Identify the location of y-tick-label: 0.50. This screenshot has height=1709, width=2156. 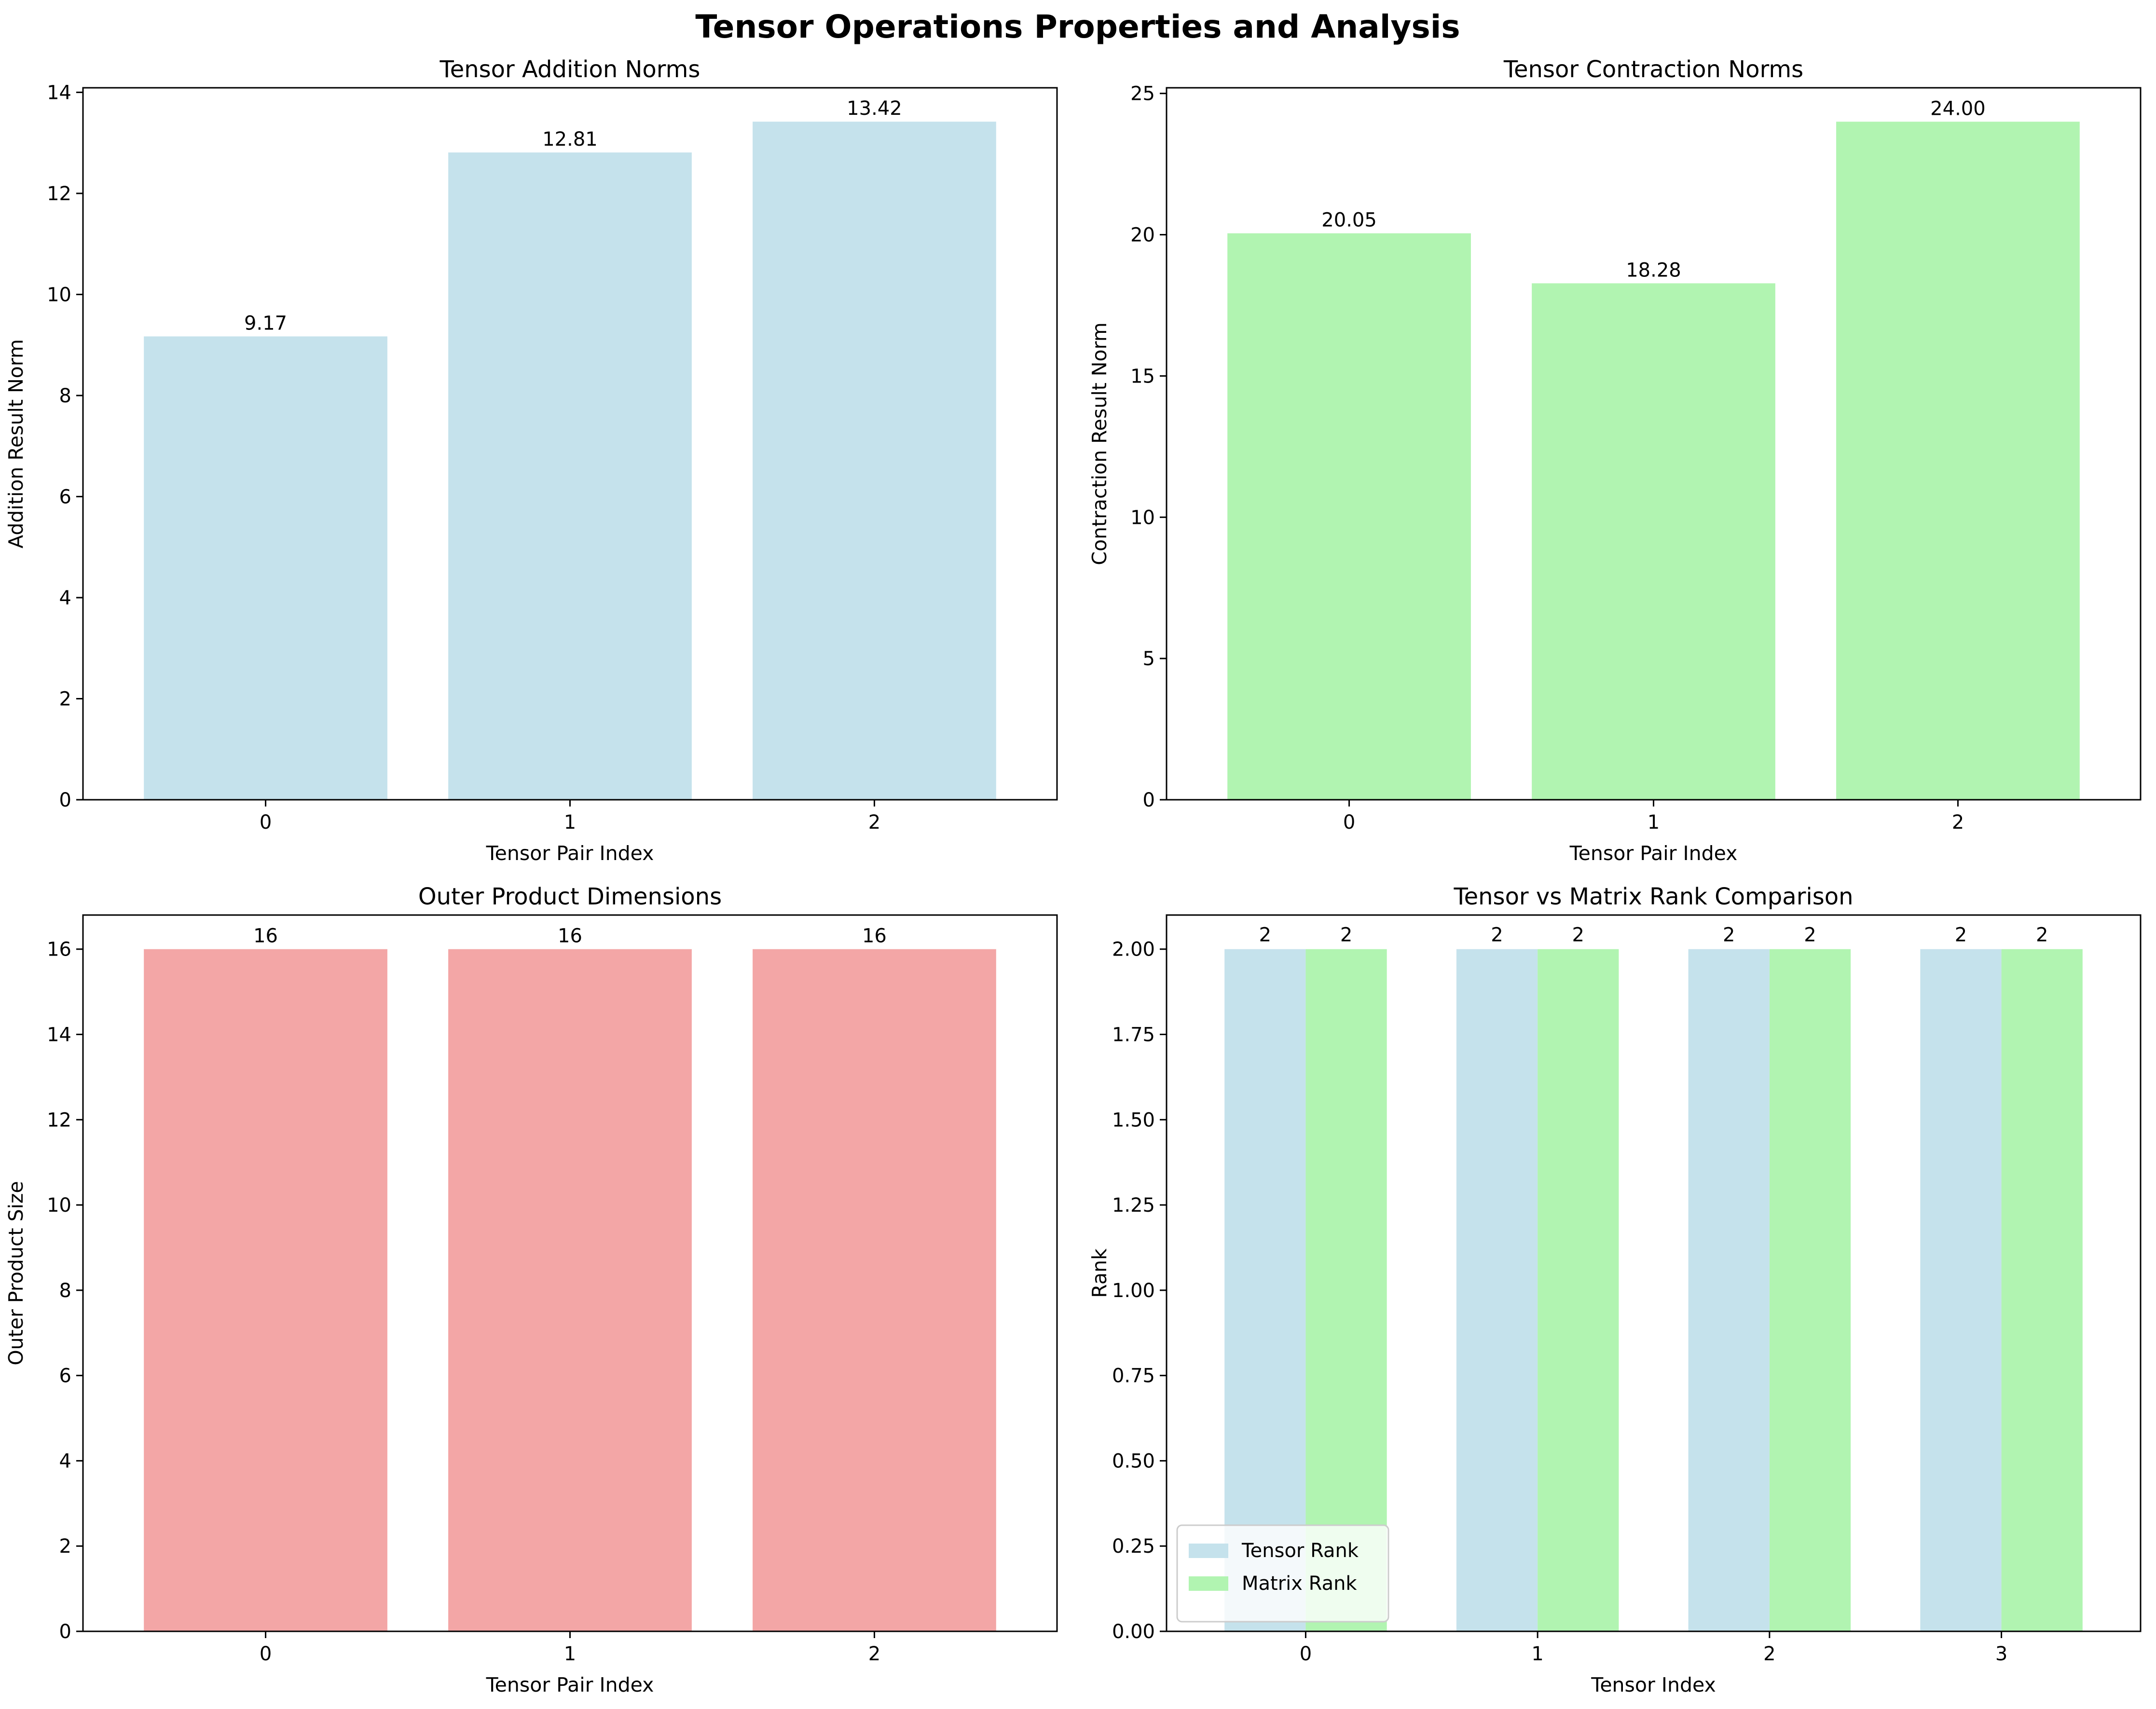
(1133, 1461).